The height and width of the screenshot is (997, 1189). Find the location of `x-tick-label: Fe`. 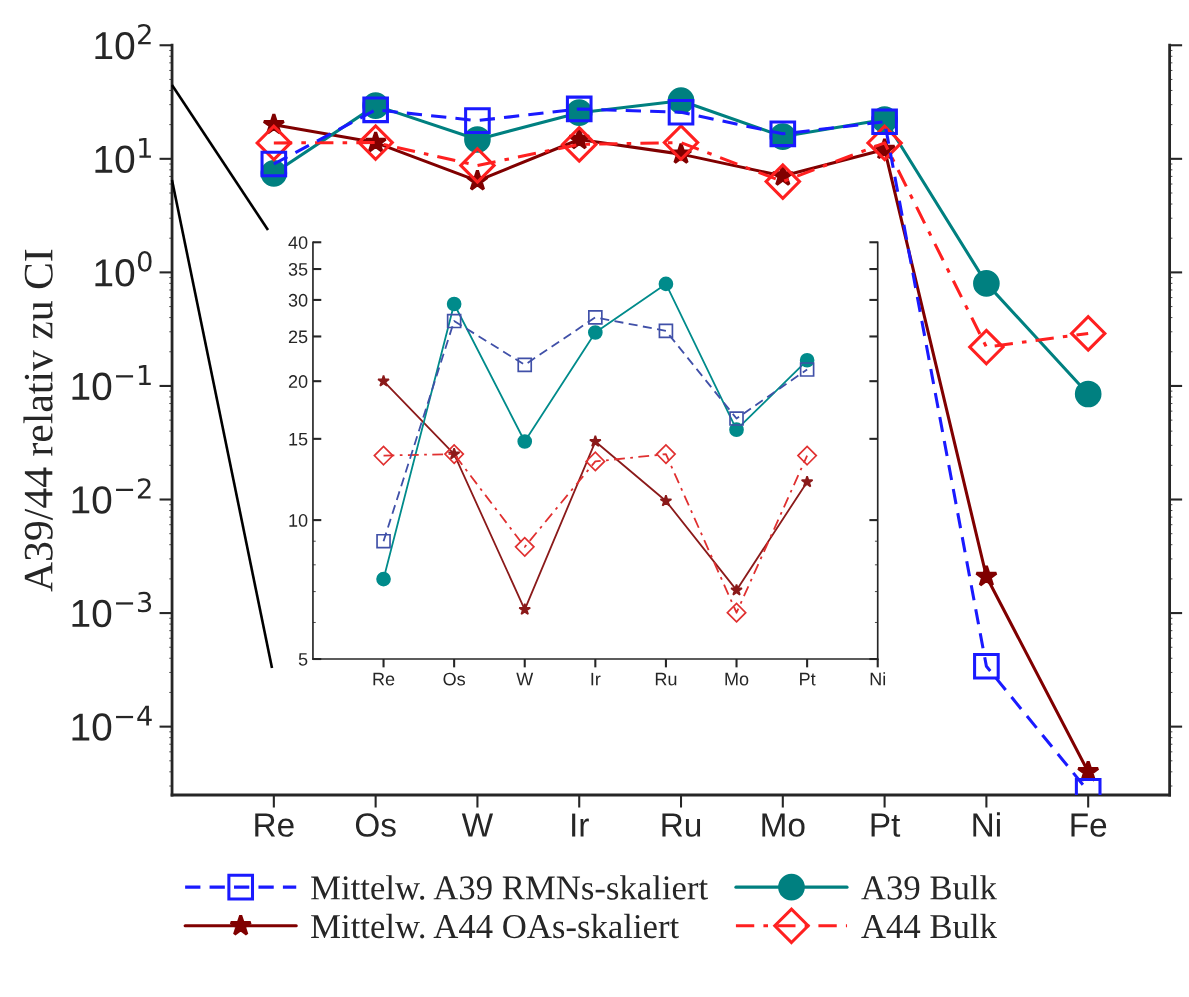

x-tick-label: Fe is located at coordinates (1089, 825).